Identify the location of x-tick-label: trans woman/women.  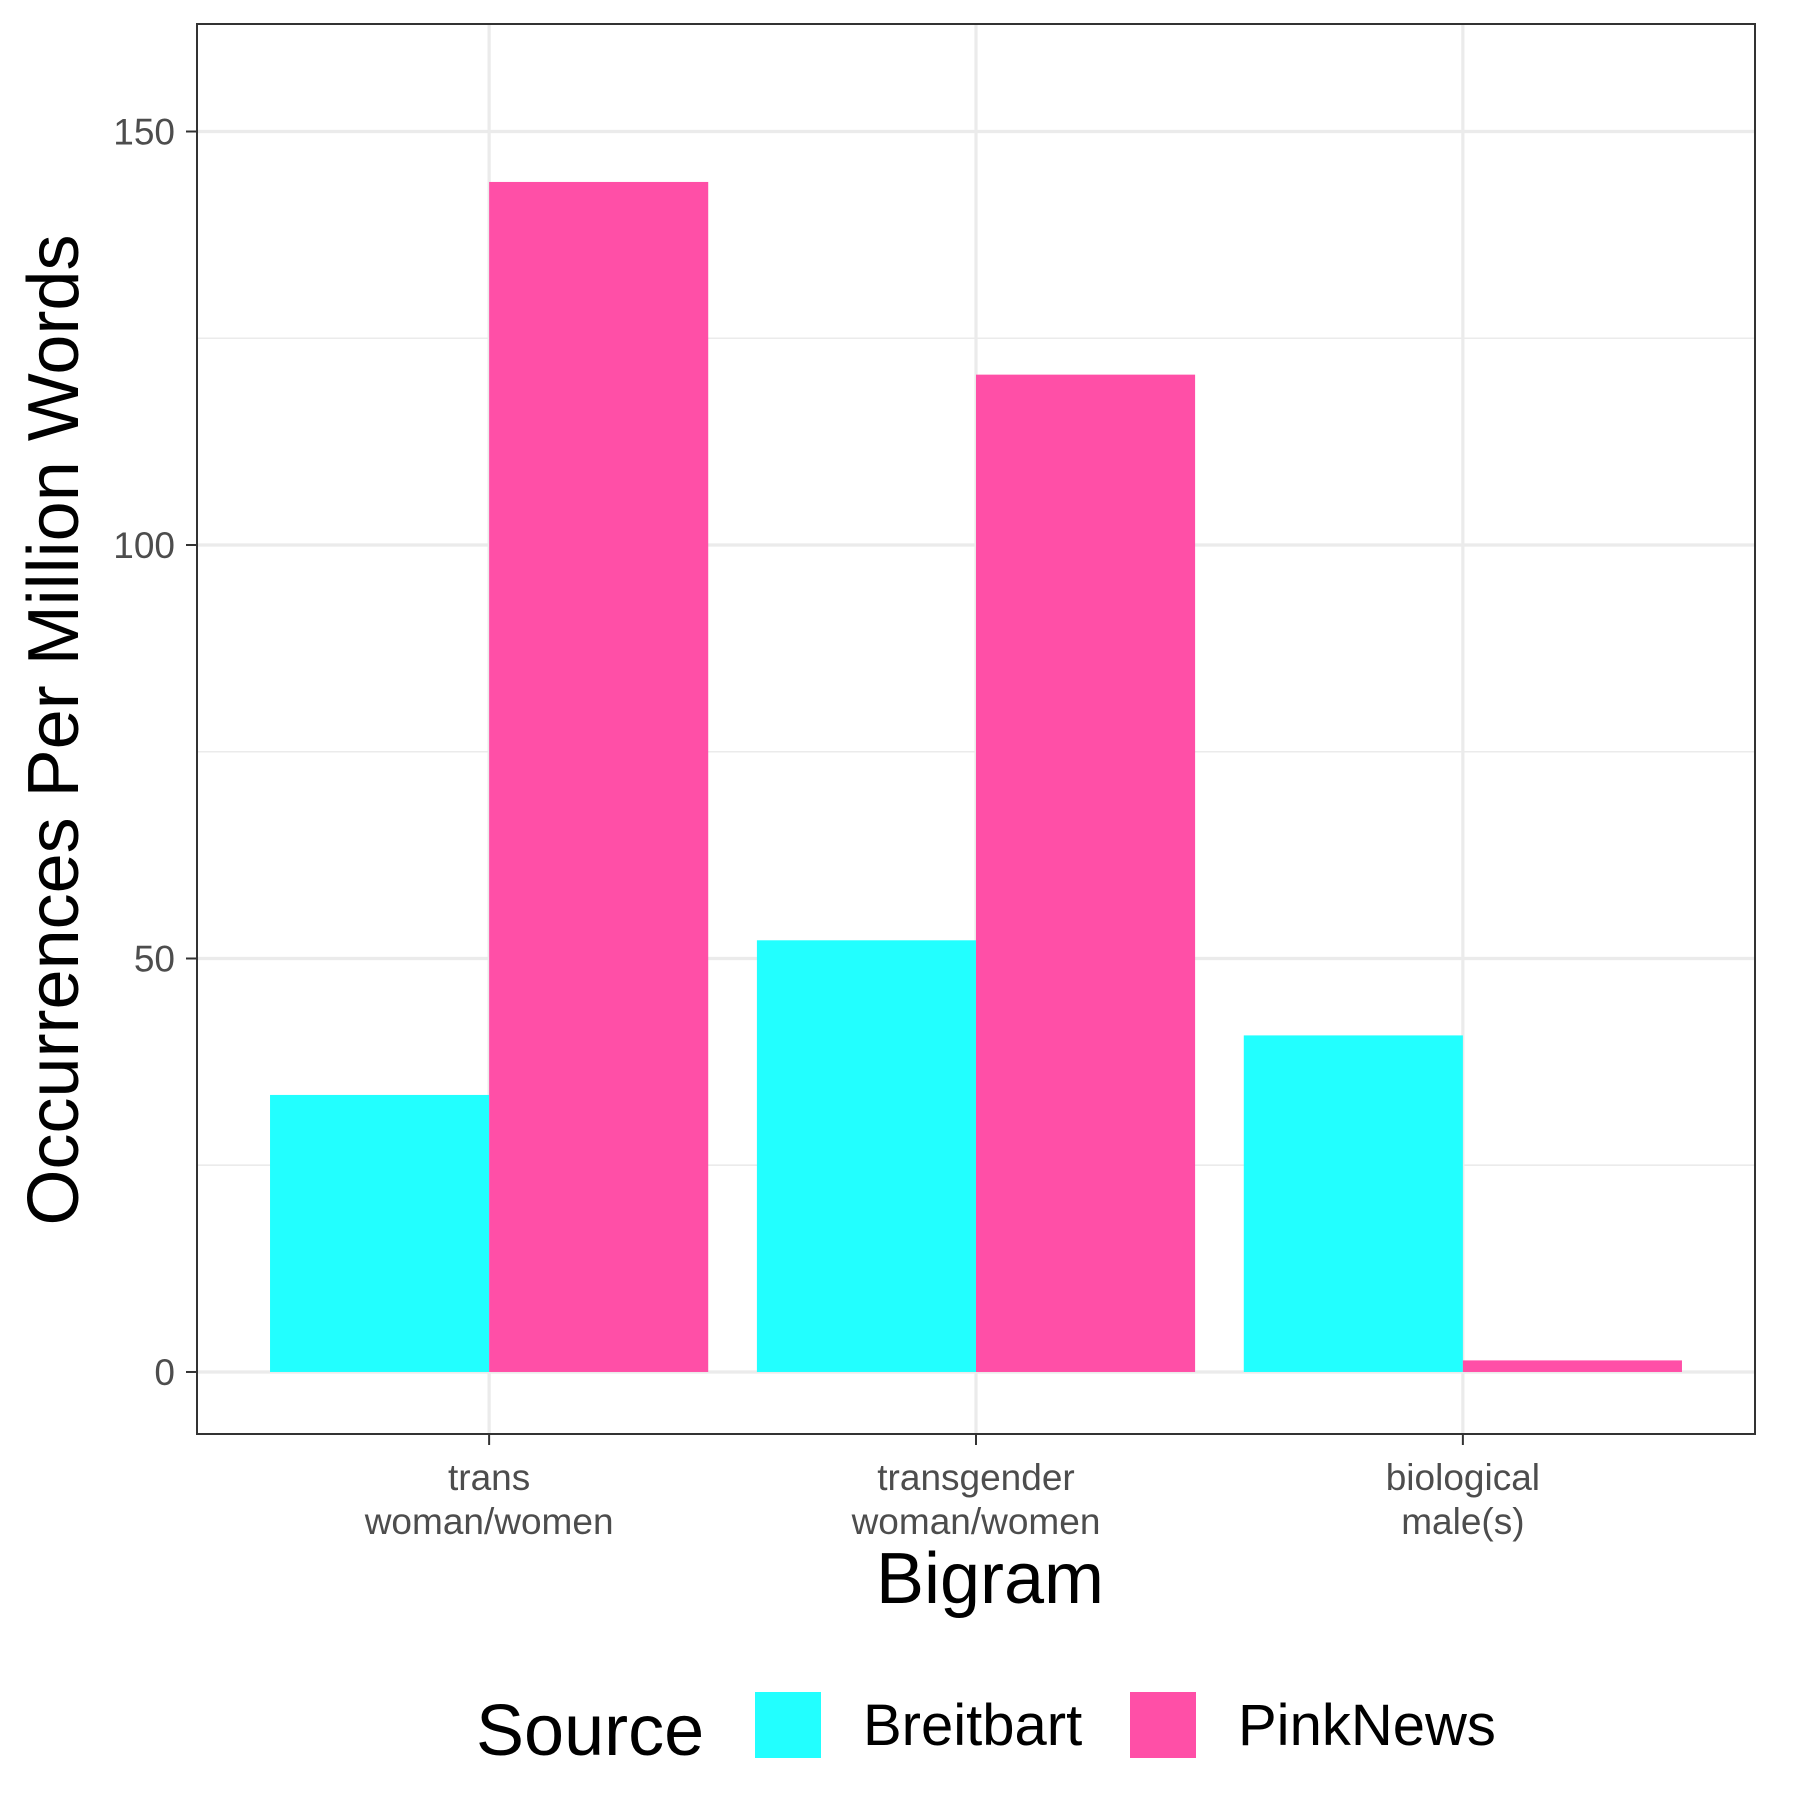
(489, 1499).